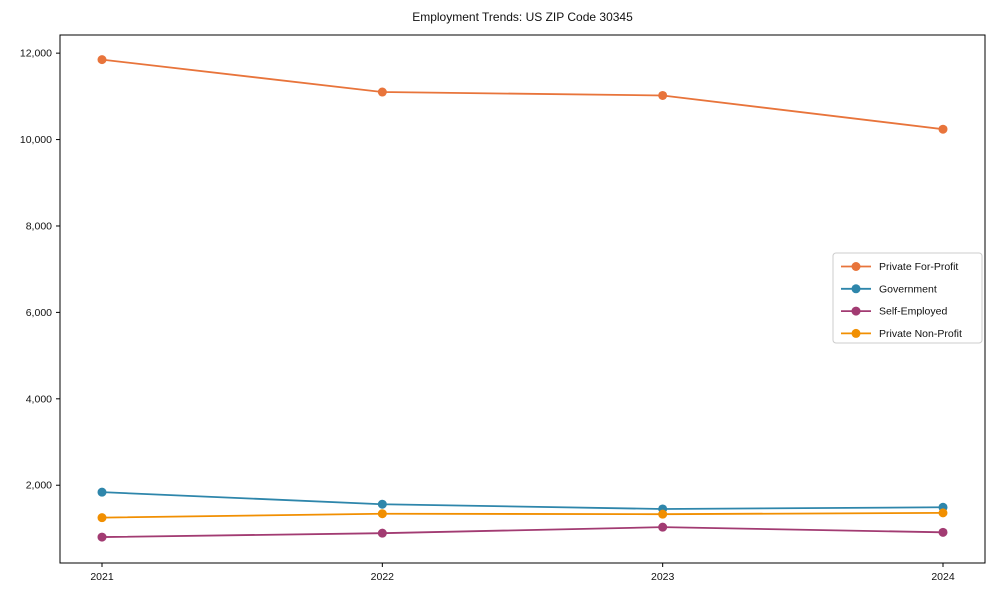 The height and width of the screenshot is (600, 1000). Describe the element at coordinates (102, 60) in the screenshot. I see `data-point-private-for-profit-2021` at that location.